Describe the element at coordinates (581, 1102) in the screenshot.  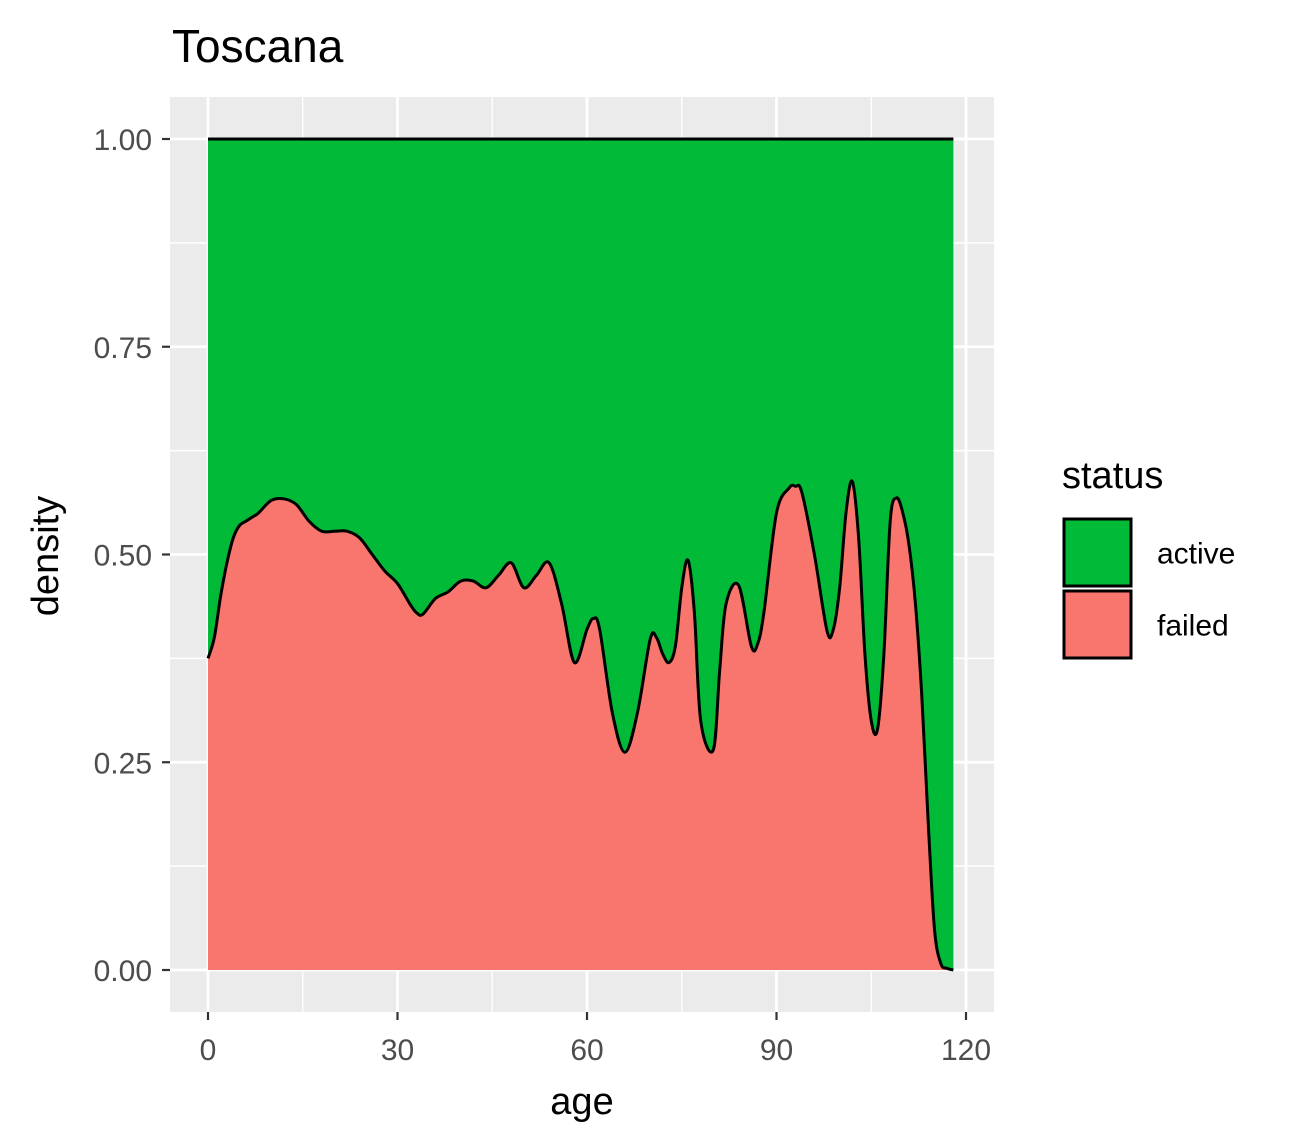
I see `x-axis-title: age` at that location.